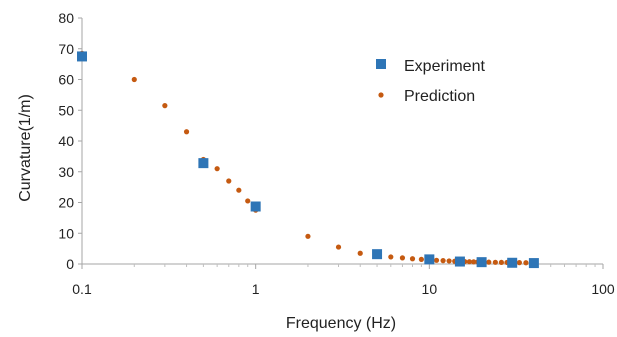  Describe the element at coordinates (343, 280) in the screenshot. I see `x-ticks: 0.1 1 10 100` at that location.